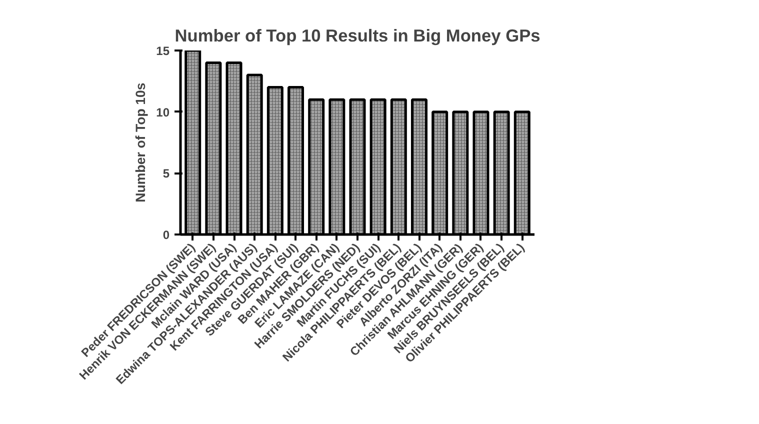 The image size is (759, 424). What do you see at coordinates (163, 51) in the screenshot?
I see `y-tick-label: 15` at bounding box center [163, 51].